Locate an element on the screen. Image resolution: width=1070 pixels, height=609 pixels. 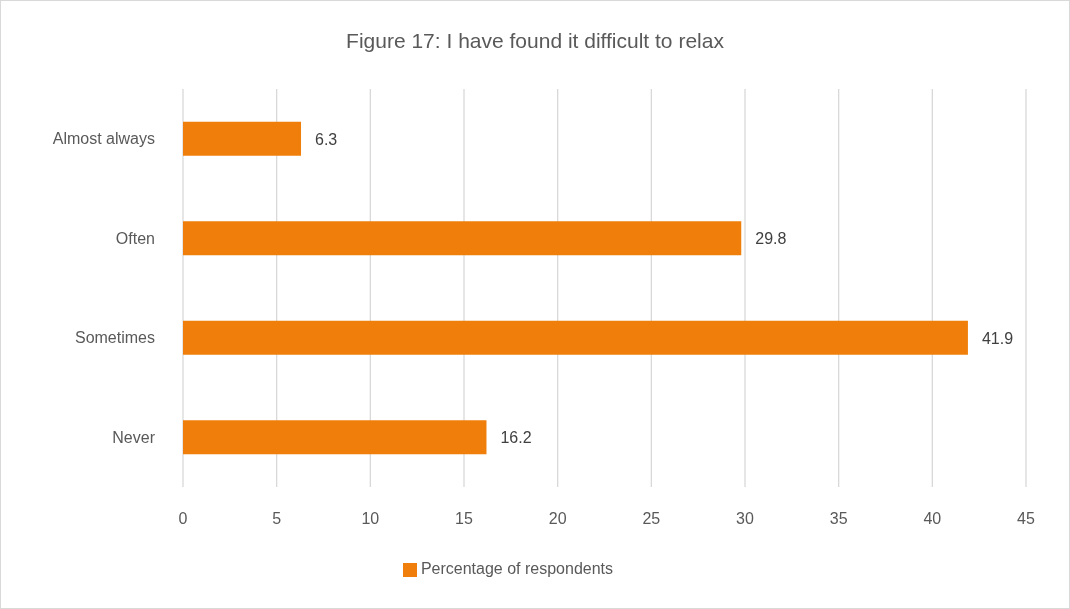
y-tick-label: Often is located at coordinates (135, 238).